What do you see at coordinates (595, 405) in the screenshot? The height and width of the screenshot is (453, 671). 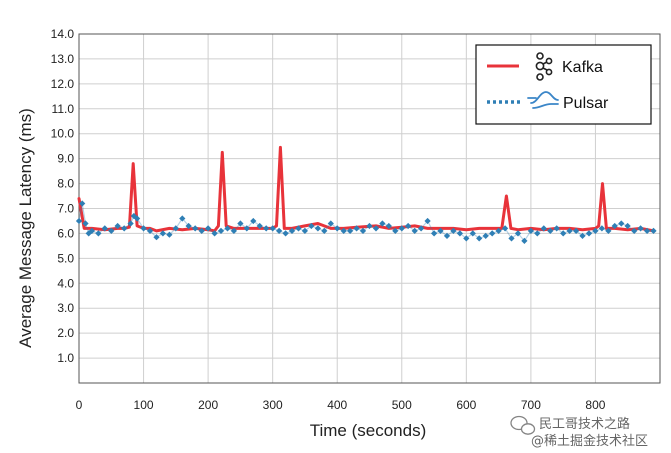 I see `x-tick-label: 800` at bounding box center [595, 405].